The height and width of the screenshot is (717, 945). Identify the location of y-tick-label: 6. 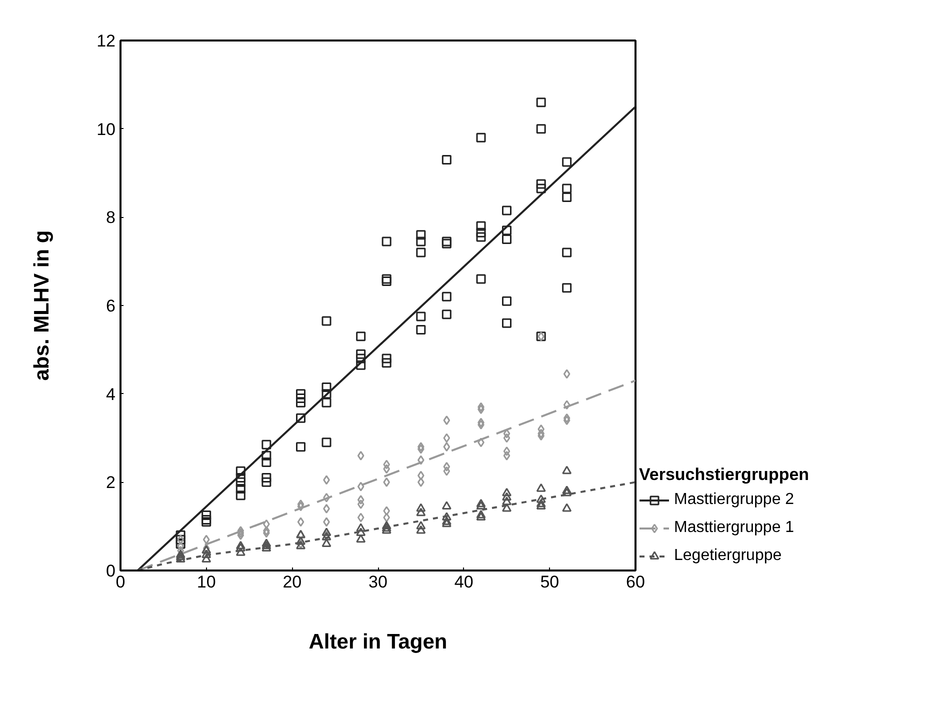
(111, 306).